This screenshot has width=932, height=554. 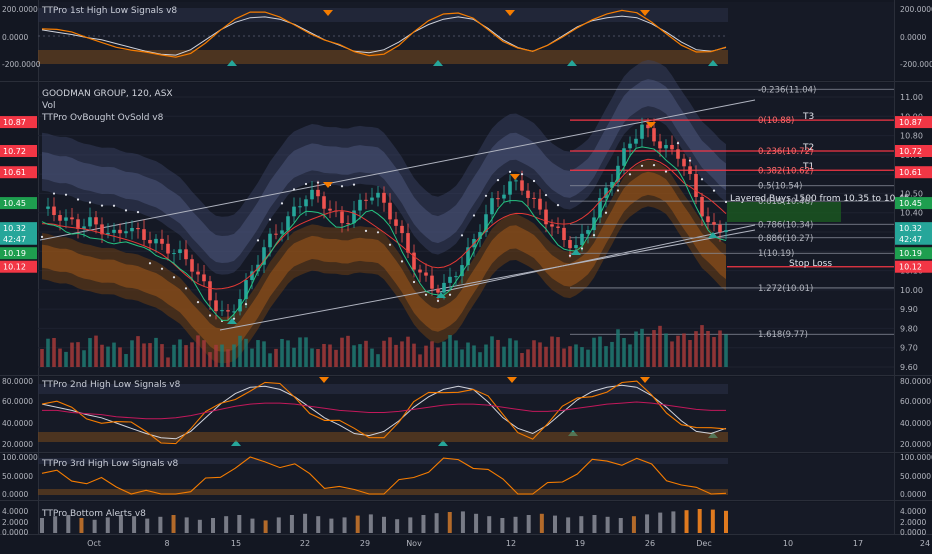 What do you see at coordinates (913, 532) in the screenshot?
I see `osc-tick-label: 0.0000` at bounding box center [913, 532].